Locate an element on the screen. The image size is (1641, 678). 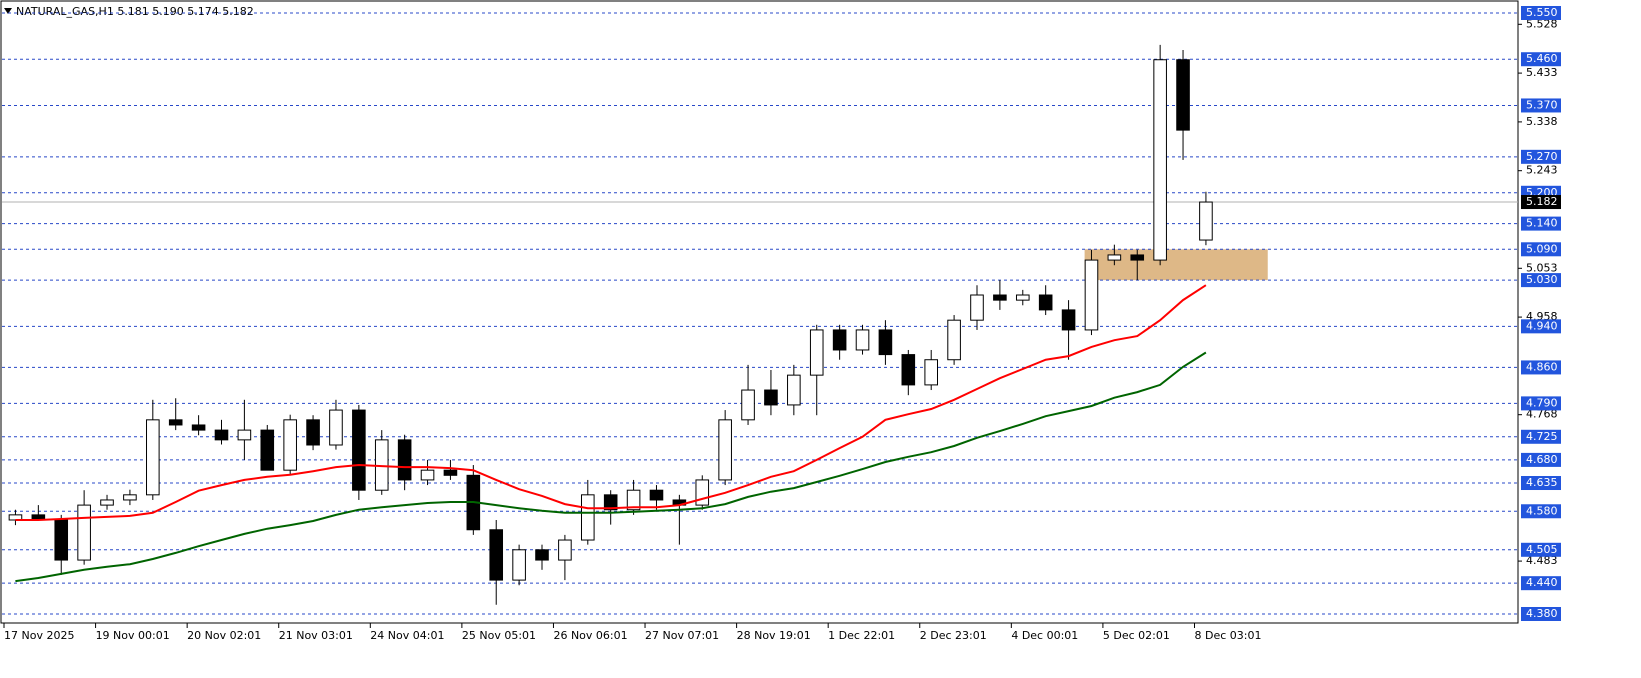
level-label: 4.635 is located at coordinates (1542, 482).